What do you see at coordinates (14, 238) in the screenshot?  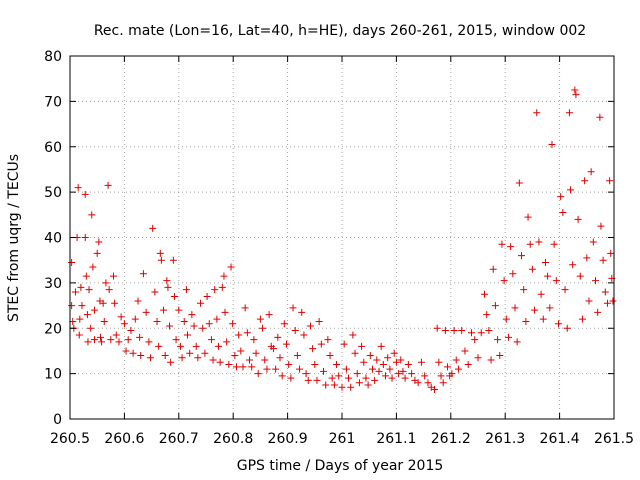 I see `y-axis-label: STEC from uqrg / TECUs` at bounding box center [14, 238].